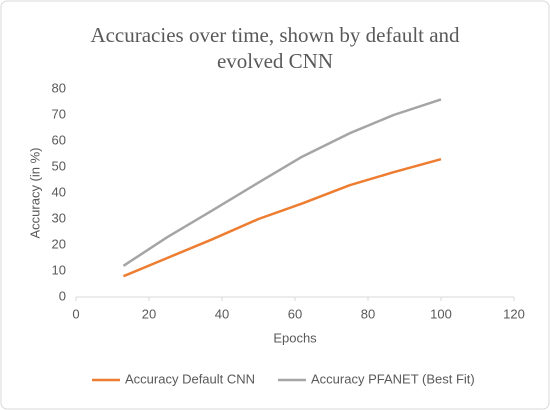 This screenshot has height=410, width=550. What do you see at coordinates (295, 313) in the screenshot?
I see `x-tick-label: 60` at bounding box center [295, 313].